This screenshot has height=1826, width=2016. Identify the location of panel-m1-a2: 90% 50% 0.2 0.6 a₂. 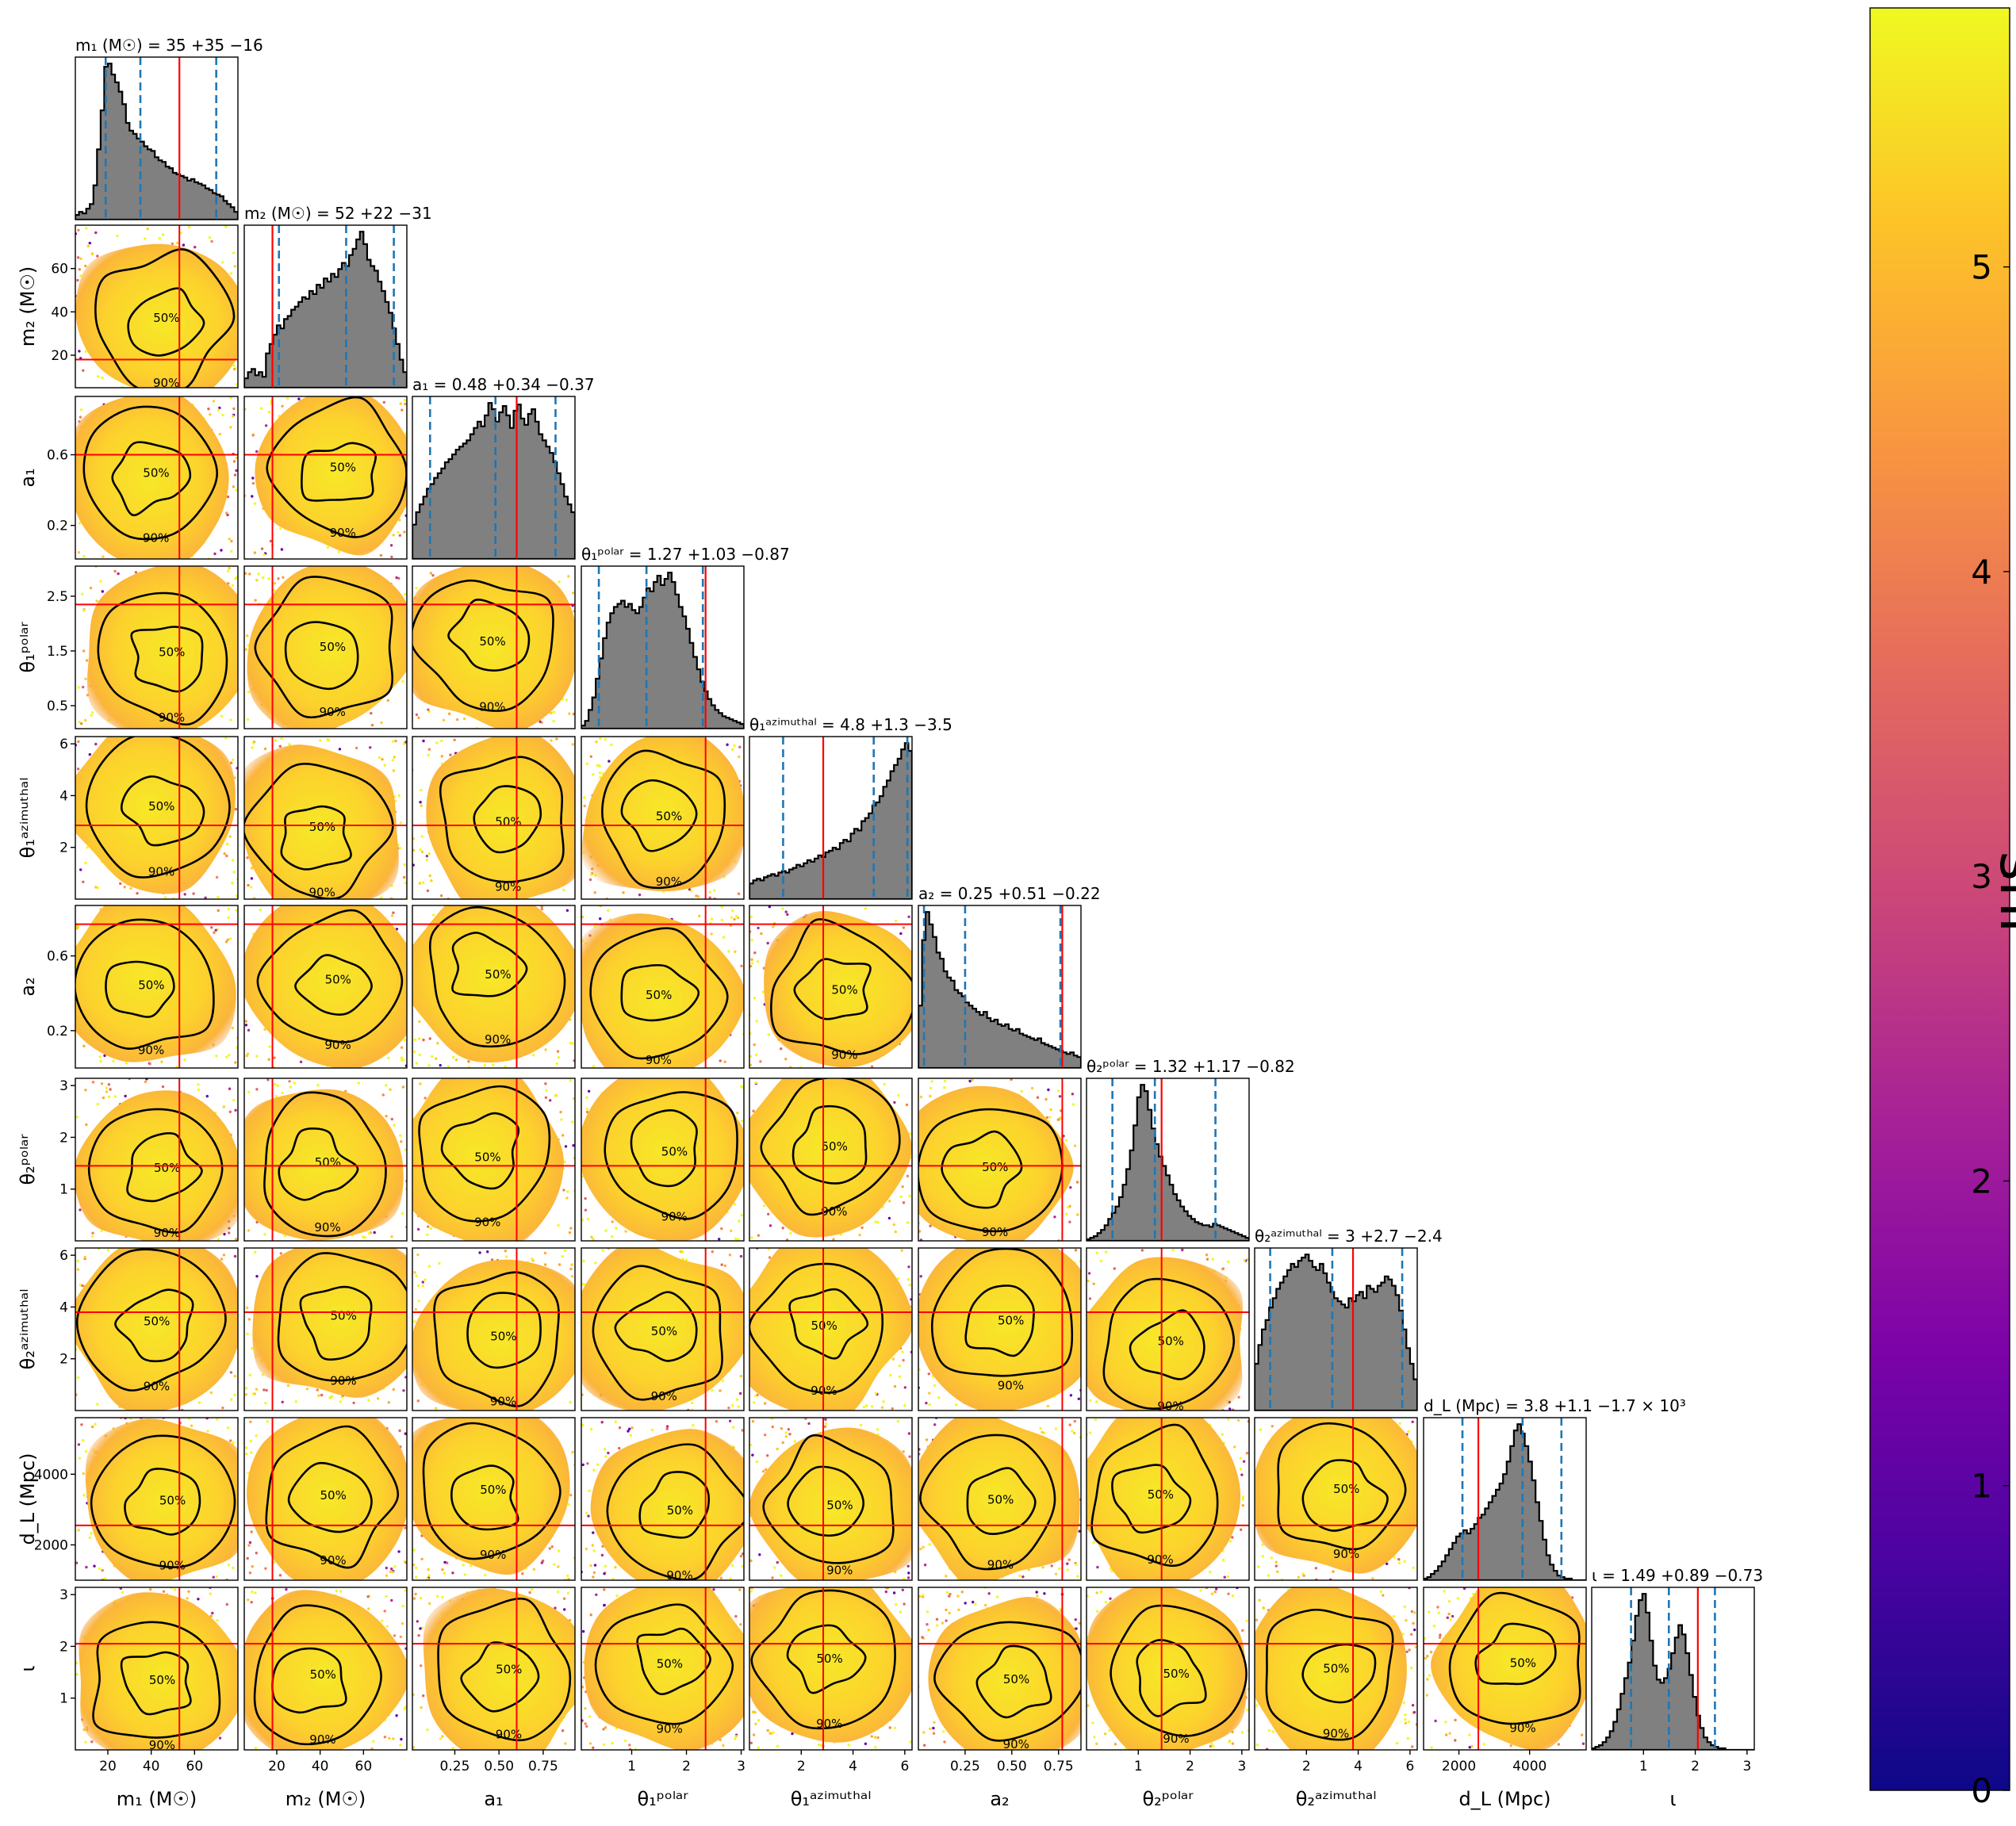
(128, 987).